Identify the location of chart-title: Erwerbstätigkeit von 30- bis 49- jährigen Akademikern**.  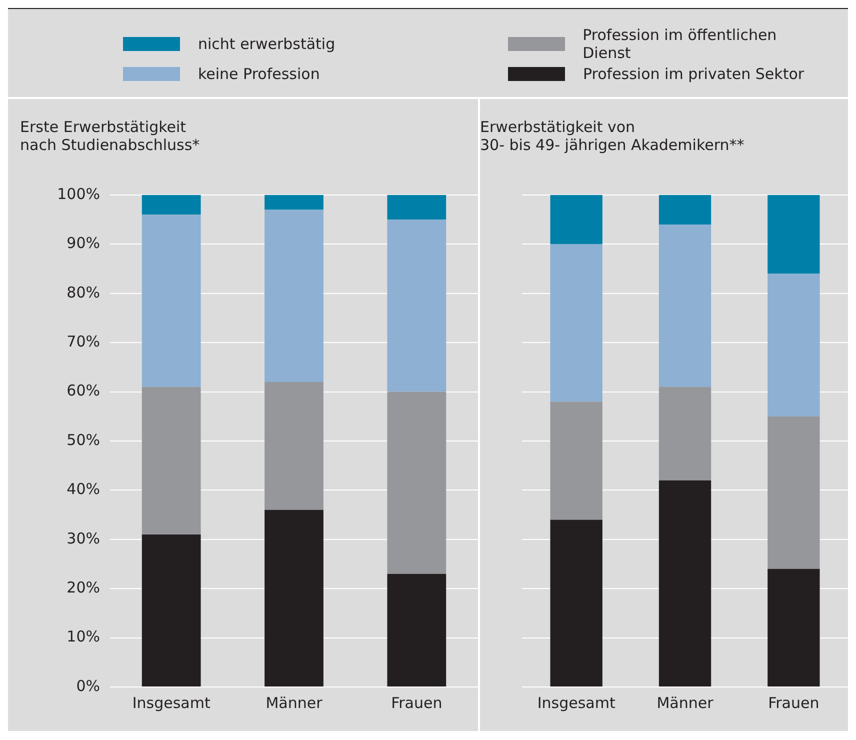
(612, 136).